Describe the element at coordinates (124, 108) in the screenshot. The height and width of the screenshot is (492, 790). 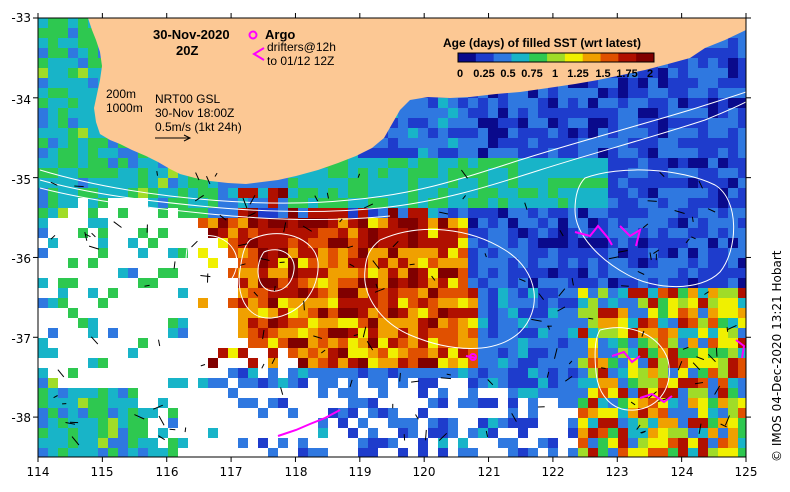
I see `isobath-1000m-label: 1000m` at that location.